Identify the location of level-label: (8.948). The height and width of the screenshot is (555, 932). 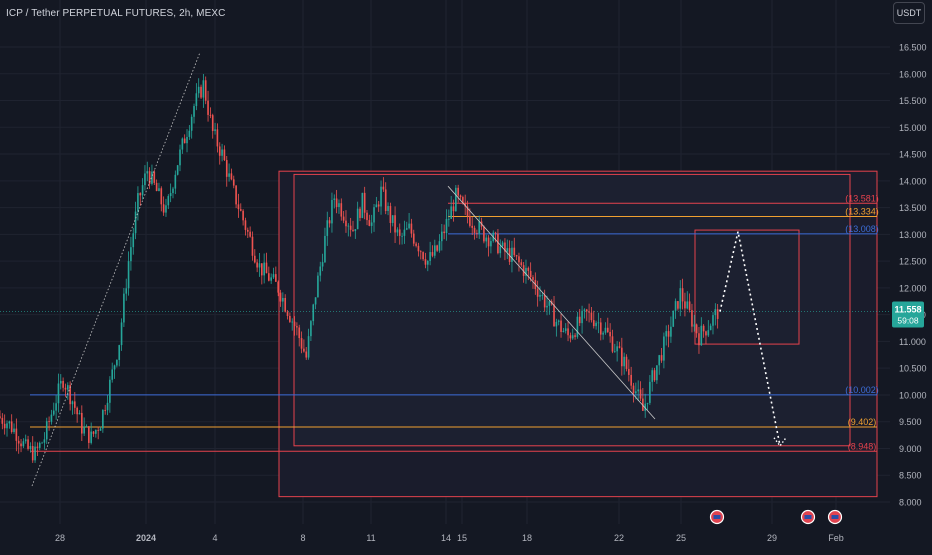
(862, 446).